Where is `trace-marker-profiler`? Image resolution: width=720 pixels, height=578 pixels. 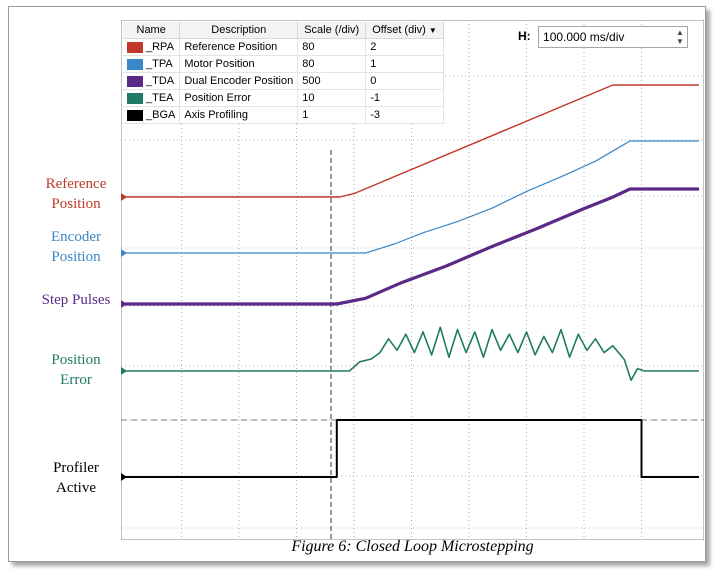 trace-marker-profiler is located at coordinates (124, 477).